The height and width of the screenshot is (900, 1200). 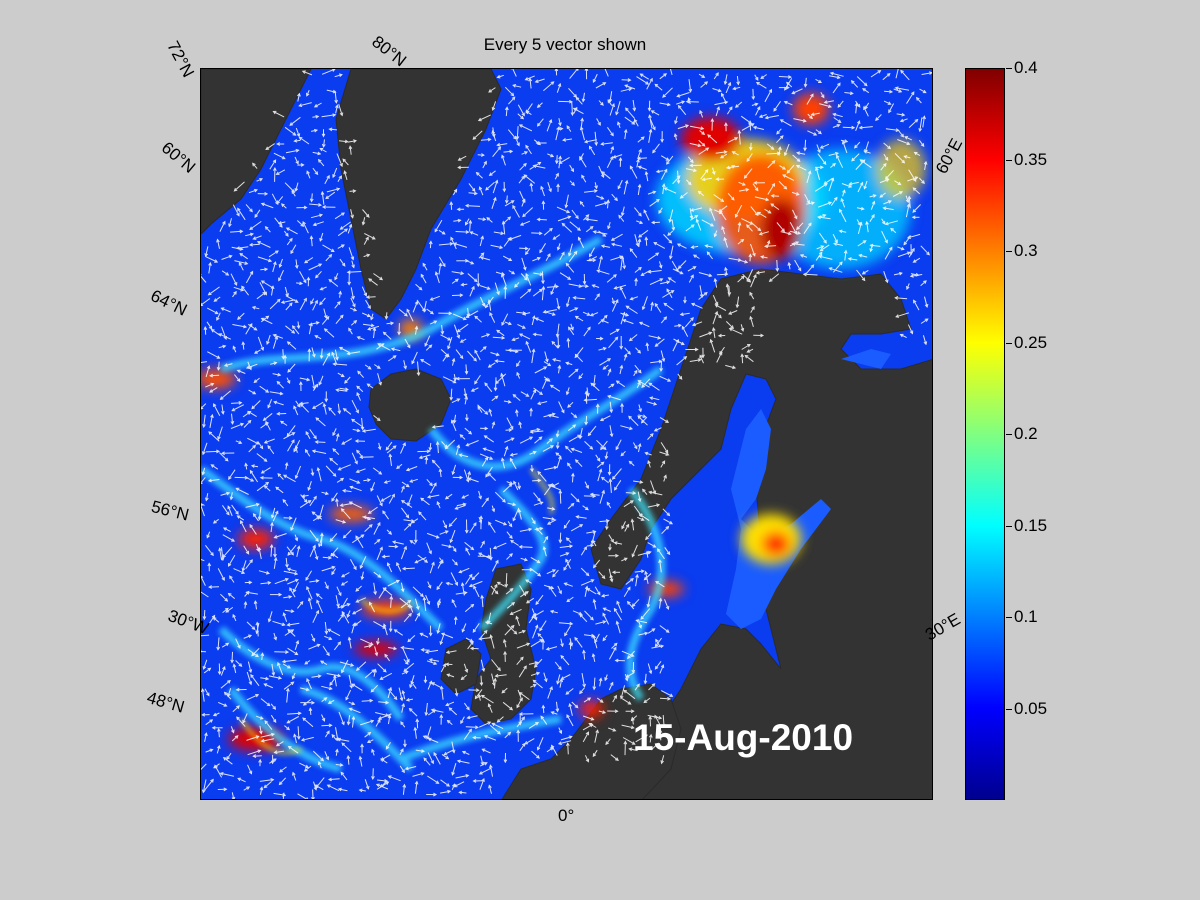 I want to click on colorbar-tick-label: 0.35, so click(x=1031, y=159).